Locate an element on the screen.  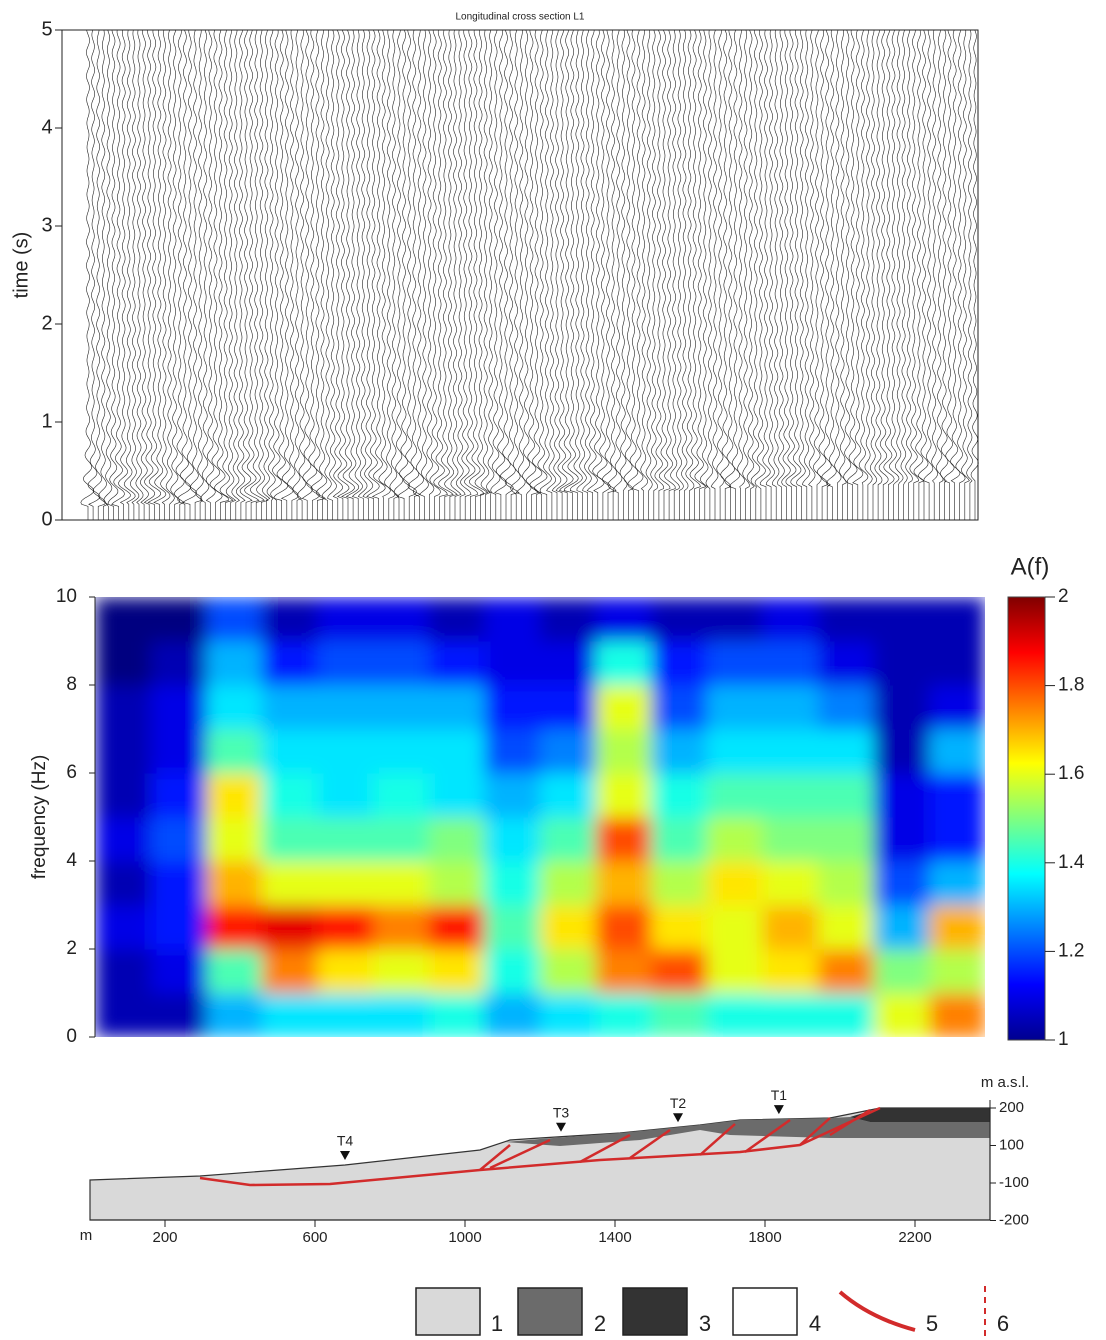
x-axis-label: m is located at coordinates (86, 1235).